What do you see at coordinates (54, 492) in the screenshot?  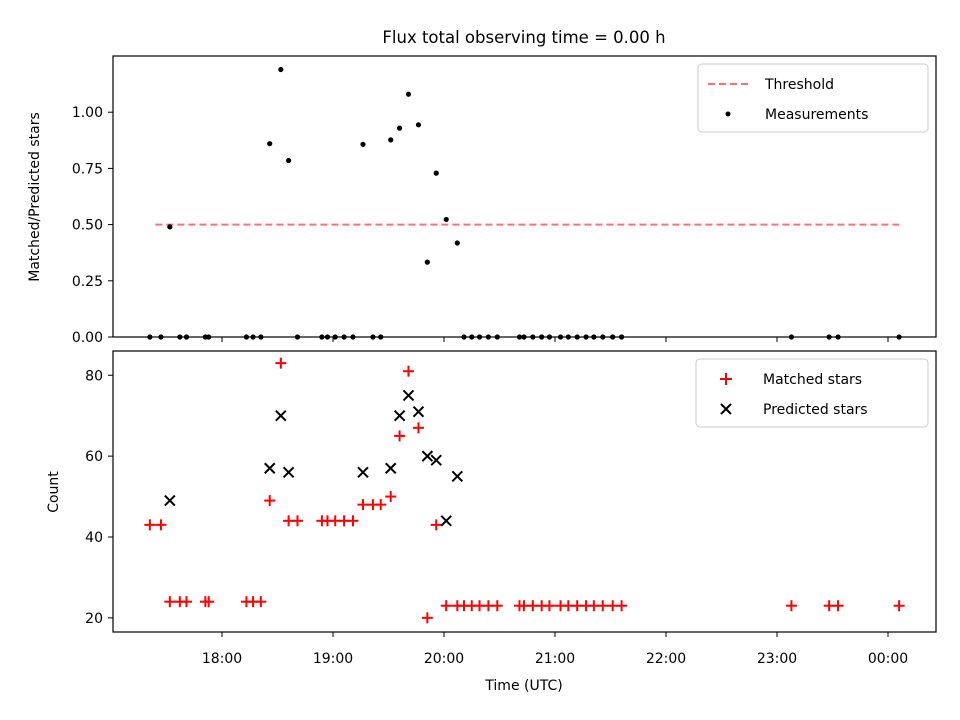 I see `bottom-y-axis-label: Count` at bounding box center [54, 492].